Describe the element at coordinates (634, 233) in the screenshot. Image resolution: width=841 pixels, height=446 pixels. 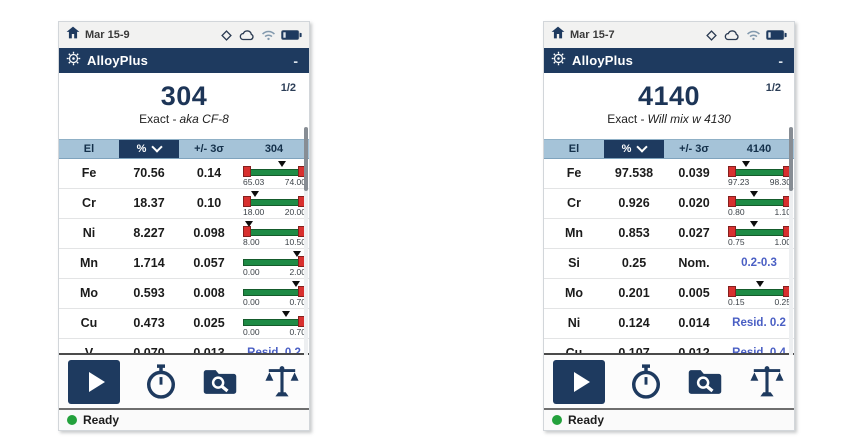
I see `element-percent: 0.853` at that location.